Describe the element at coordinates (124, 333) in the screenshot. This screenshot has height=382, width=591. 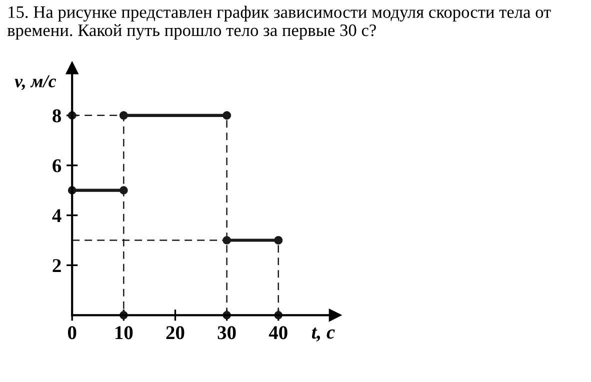
I see `x-tick-label: 10` at that location.